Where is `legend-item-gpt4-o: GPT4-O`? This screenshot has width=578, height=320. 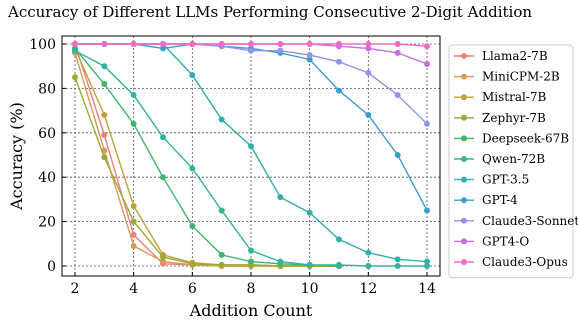 legend-item-gpt4-o: GPT4-O is located at coordinates (491, 241).